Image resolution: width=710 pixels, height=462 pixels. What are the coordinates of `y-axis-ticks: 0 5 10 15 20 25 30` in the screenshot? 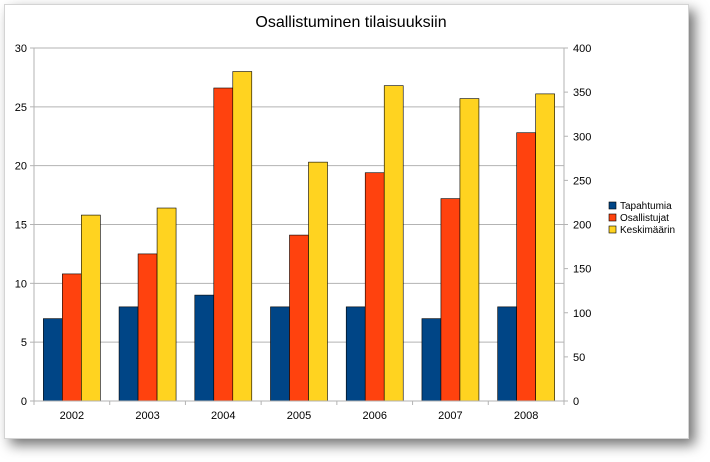 It's located at (24, 225).